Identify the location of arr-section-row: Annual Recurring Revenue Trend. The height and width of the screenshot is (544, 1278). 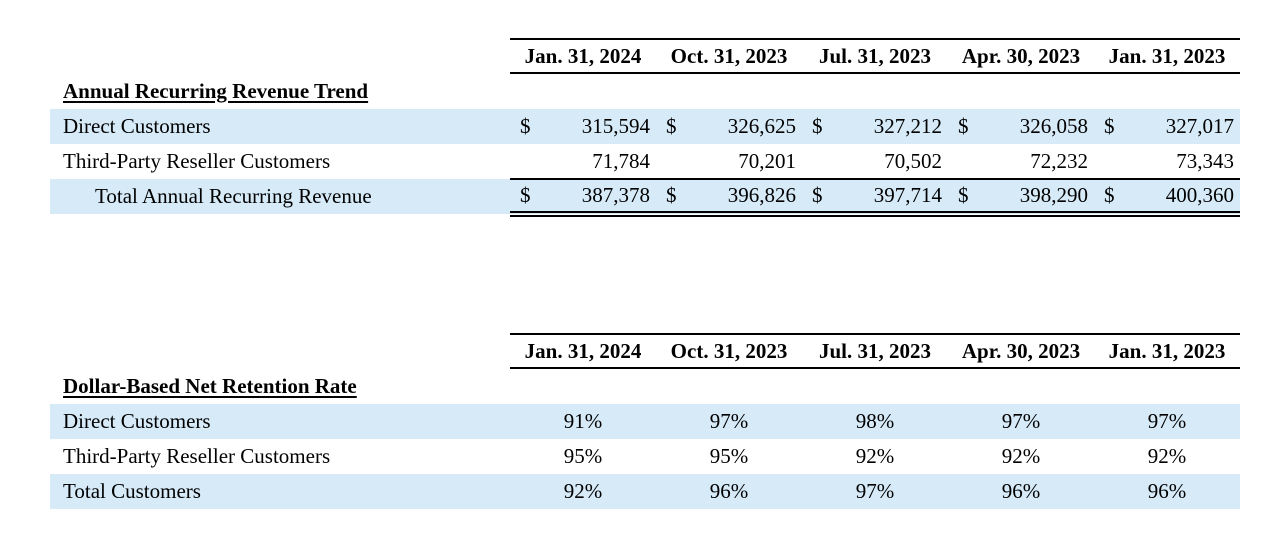
(645, 91).